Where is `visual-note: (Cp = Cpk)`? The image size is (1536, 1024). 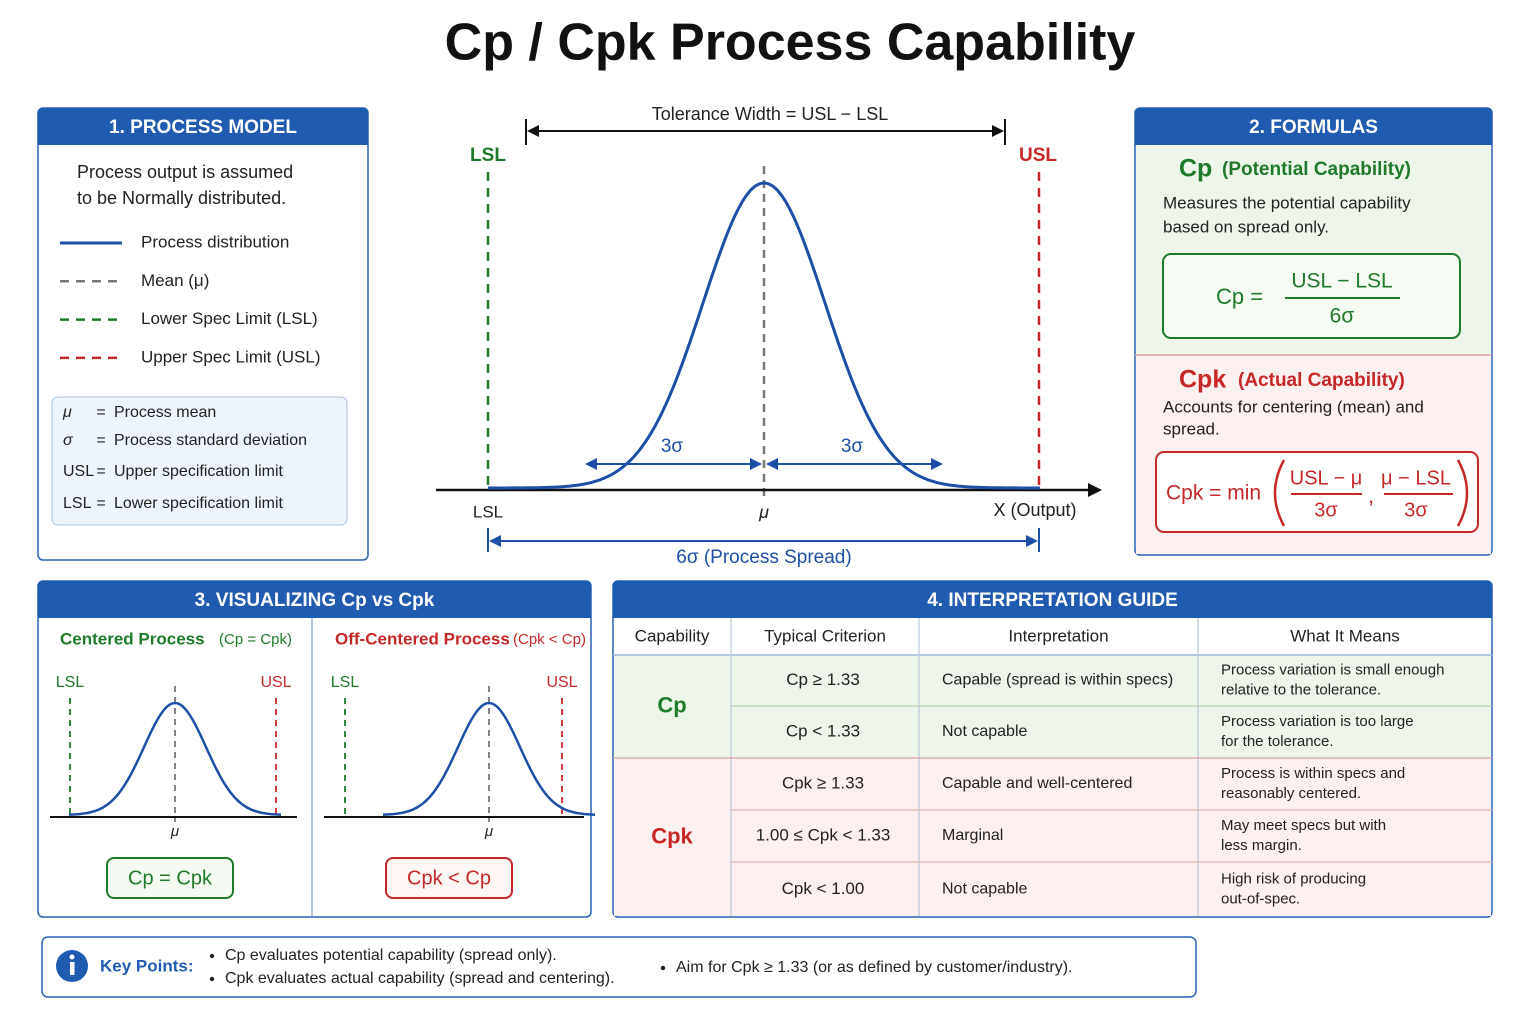 visual-note: (Cp = Cpk) is located at coordinates (255, 639).